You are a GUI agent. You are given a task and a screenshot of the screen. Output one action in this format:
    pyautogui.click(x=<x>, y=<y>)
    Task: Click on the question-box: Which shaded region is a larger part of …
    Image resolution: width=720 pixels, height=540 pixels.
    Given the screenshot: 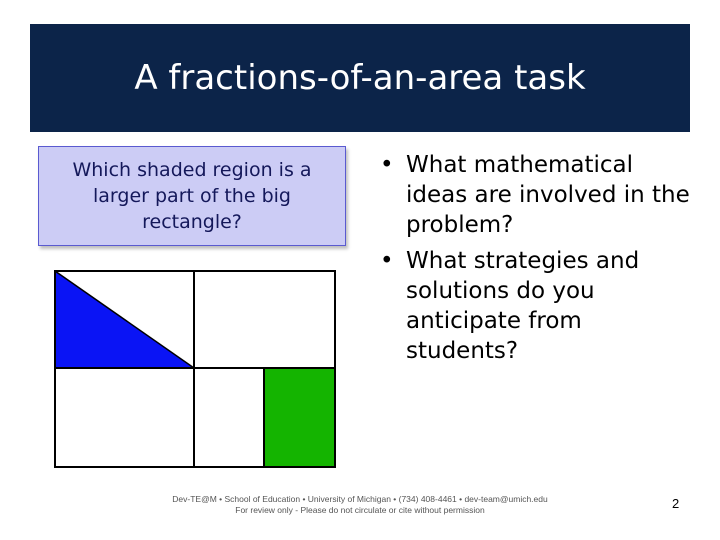 What is the action you would take?
    pyautogui.click(x=192, y=196)
    